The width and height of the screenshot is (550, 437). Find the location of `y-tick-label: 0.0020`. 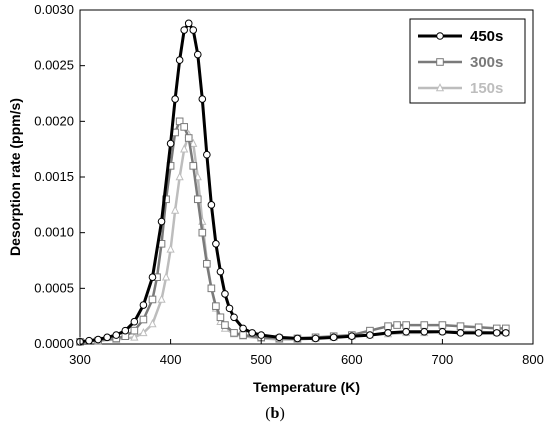

y-tick-label: 0.0020 is located at coordinates (54, 120).